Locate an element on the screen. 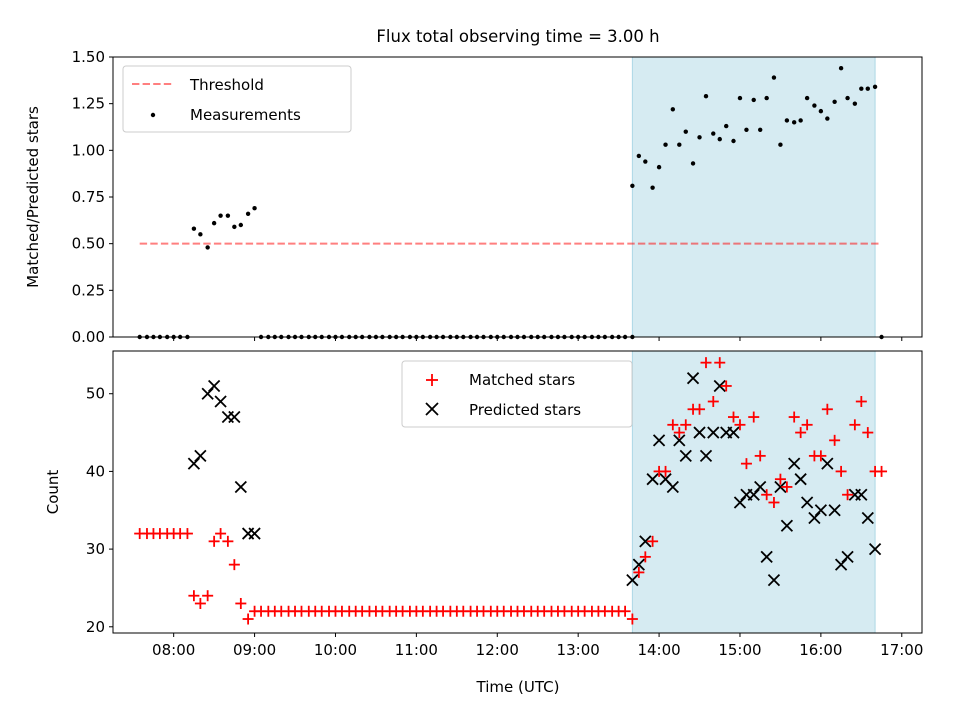 The image size is (960, 720). legend-measurements-label: Measurements is located at coordinates (245, 115).